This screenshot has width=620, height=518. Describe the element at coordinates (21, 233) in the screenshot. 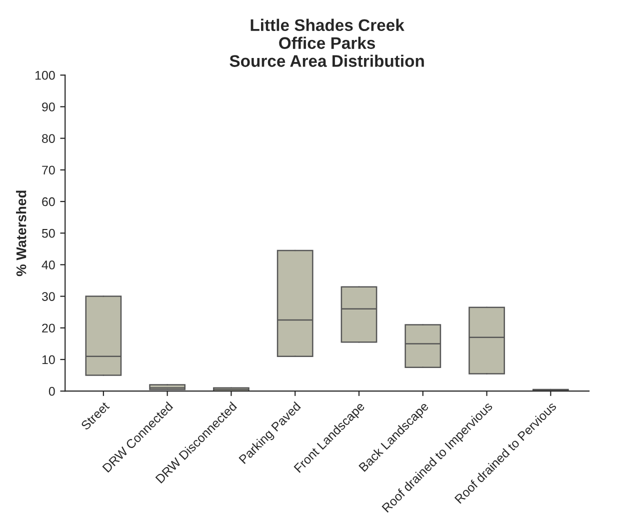

I see `y-axis-title: % Watershed` at that location.